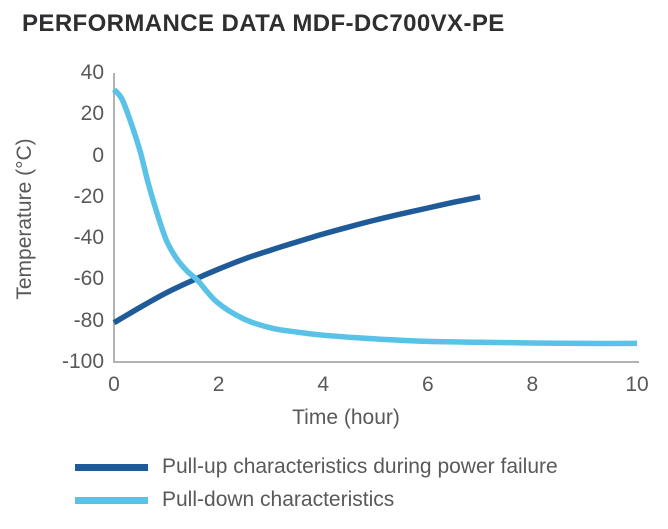 Image resolution: width=668 pixels, height=529 pixels. I want to click on legend-label: Pull-down characteristics, so click(278, 499).